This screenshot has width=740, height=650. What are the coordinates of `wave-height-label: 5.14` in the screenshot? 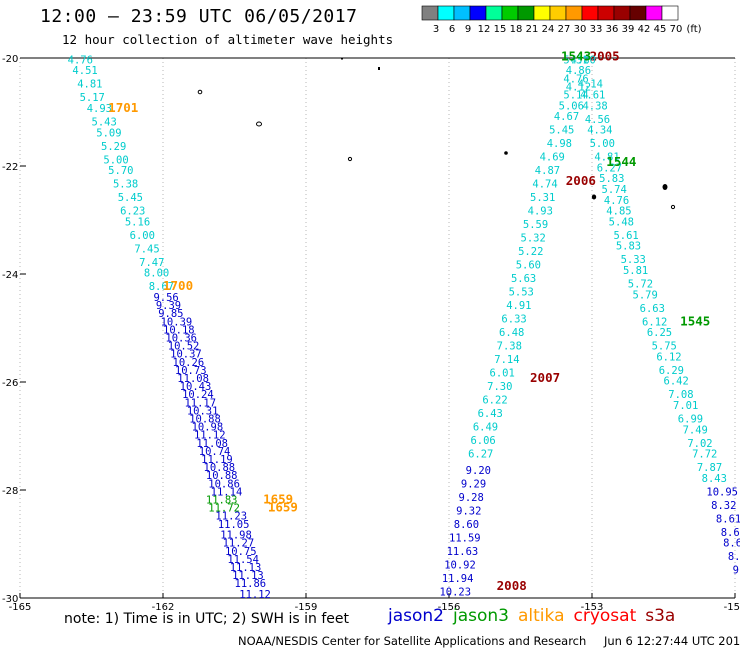 It's located at (575, 96).